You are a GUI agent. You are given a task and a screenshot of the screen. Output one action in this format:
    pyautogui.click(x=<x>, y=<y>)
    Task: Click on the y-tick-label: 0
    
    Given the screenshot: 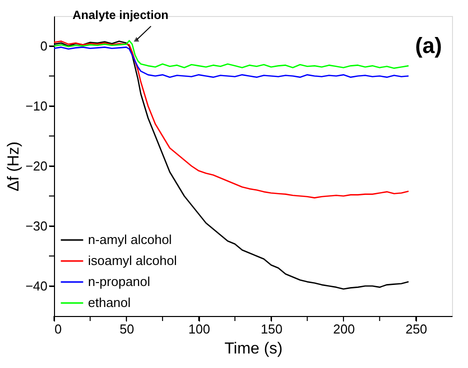 What is the action you would take?
    pyautogui.click(x=44, y=46)
    